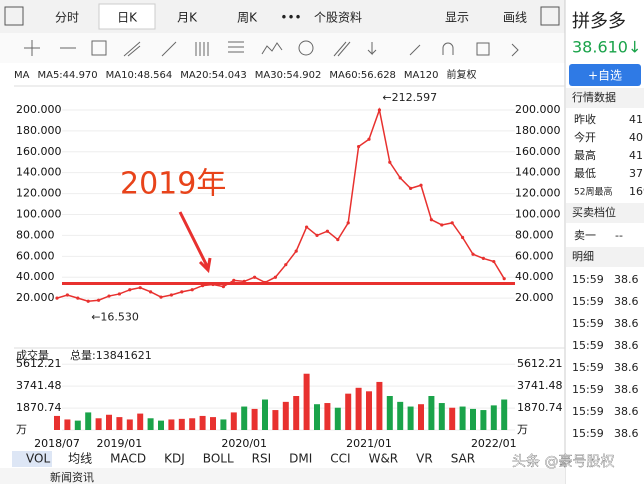  What do you see at coordinates (515, 18) in the screenshot?
I see `tab: 画线` at bounding box center [515, 18].